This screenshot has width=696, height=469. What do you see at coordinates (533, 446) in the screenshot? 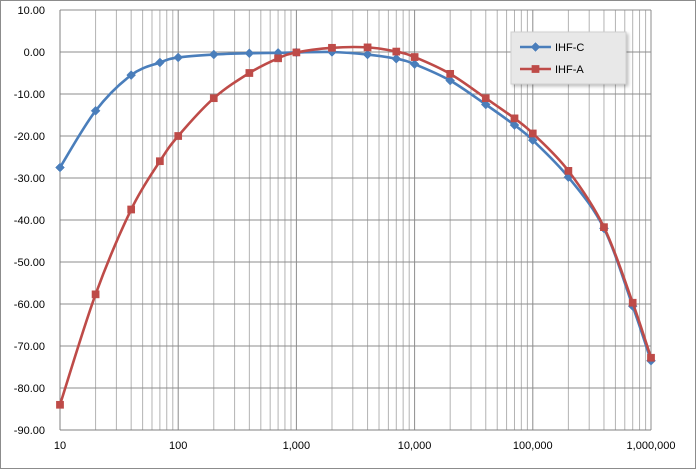
I see `x-tick-label: 100,000` at bounding box center [533, 446].